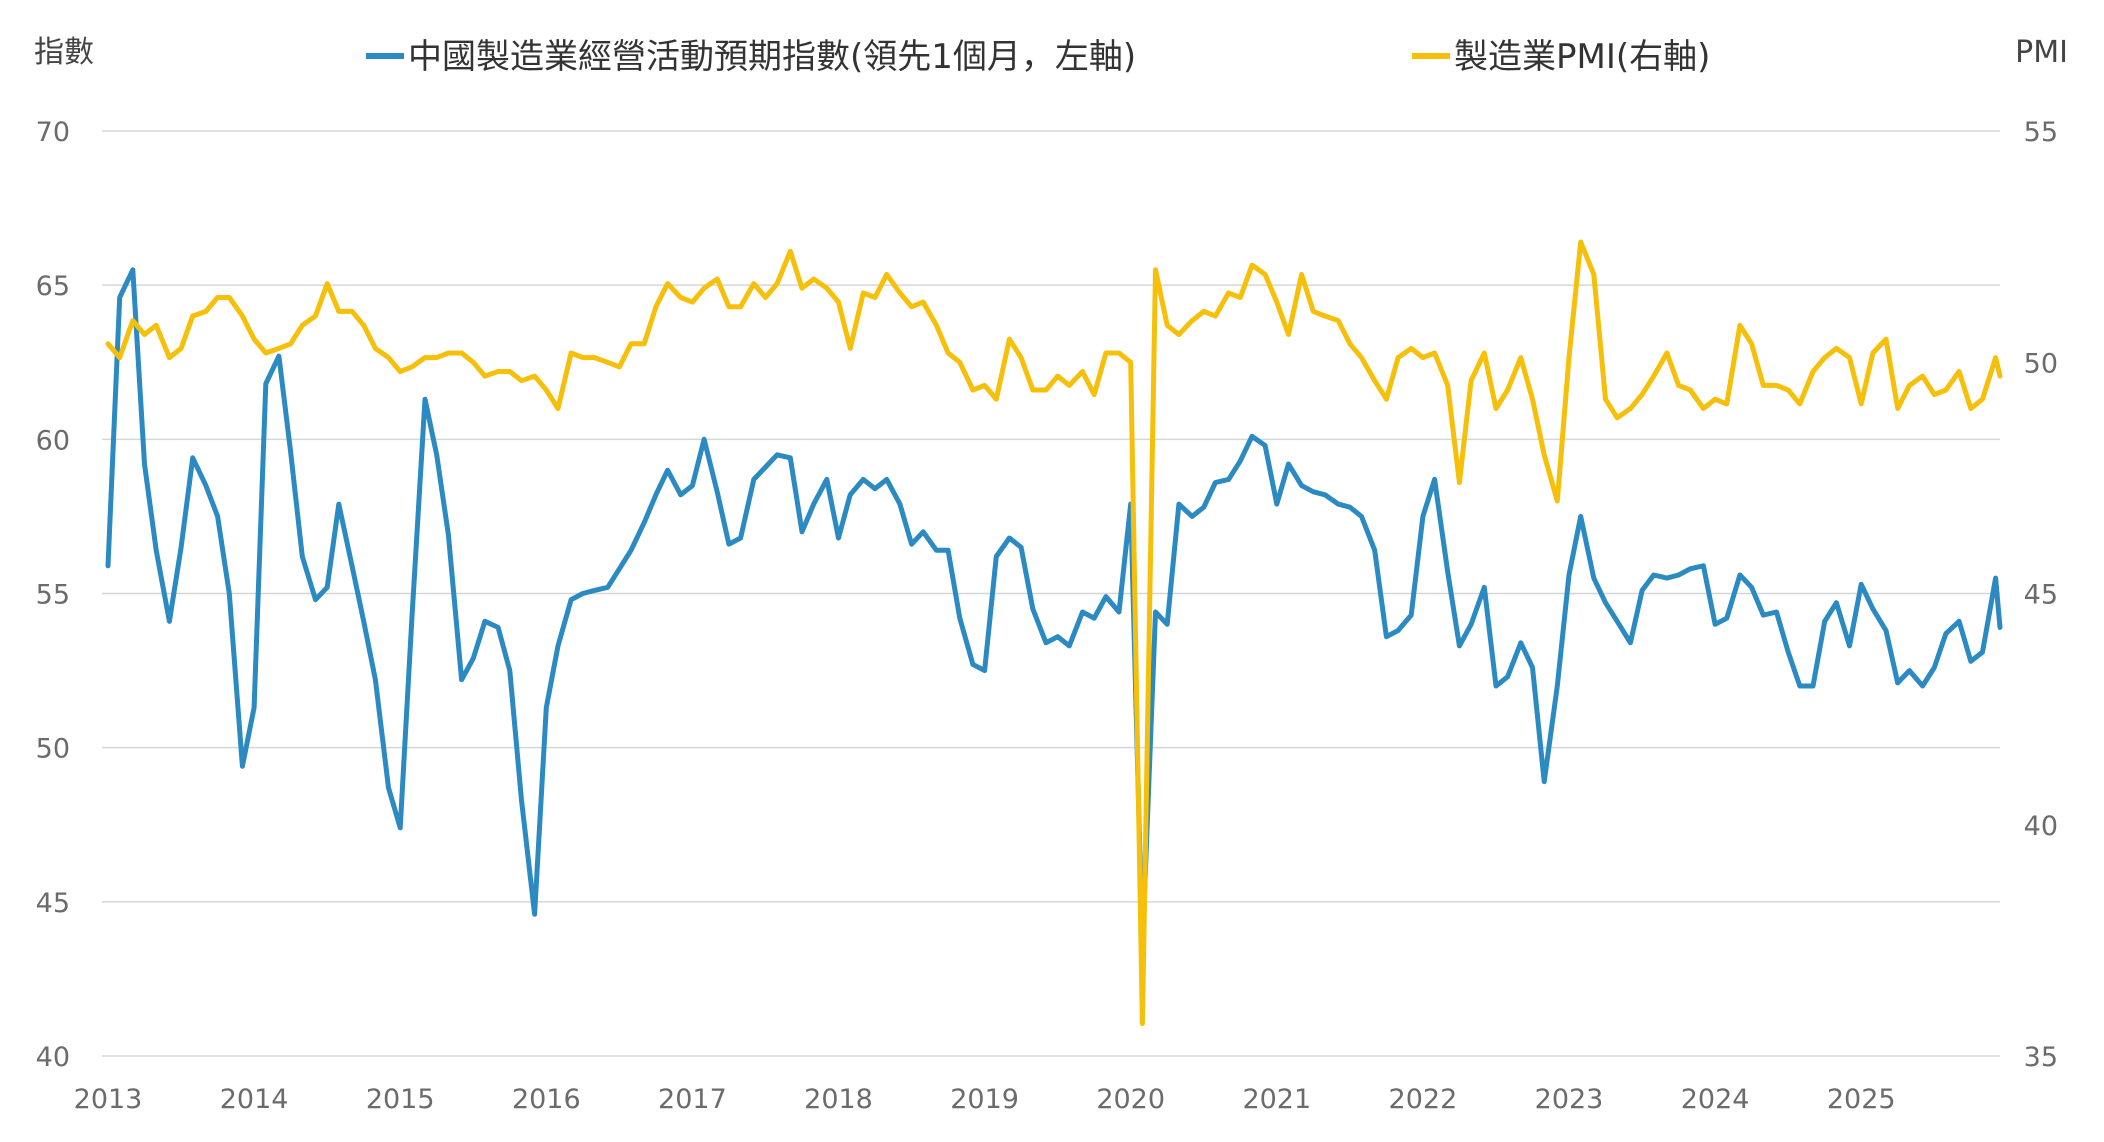  I want to click on x-tick-label: 2025, so click(1861, 1099).